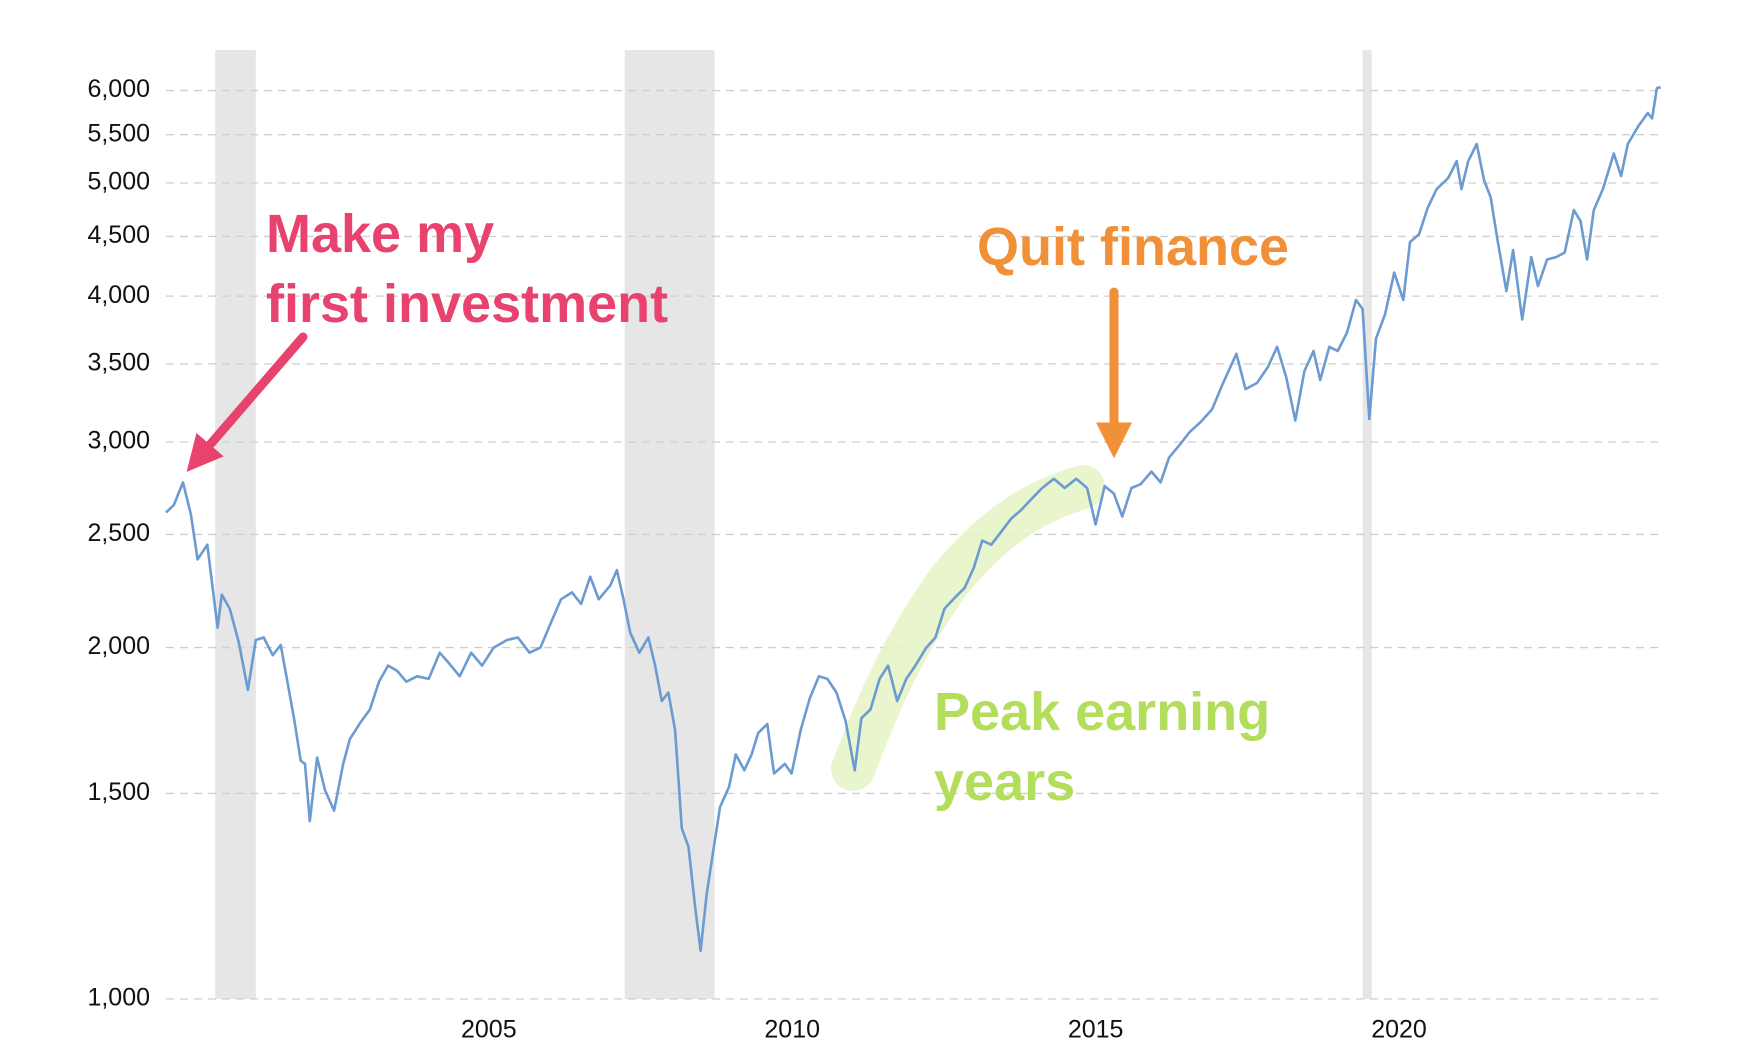 Image resolution: width=1738 pixels, height=1050 pixels. Describe the element at coordinates (118, 235) in the screenshot. I see `y-tick-label: 4,500` at that location.